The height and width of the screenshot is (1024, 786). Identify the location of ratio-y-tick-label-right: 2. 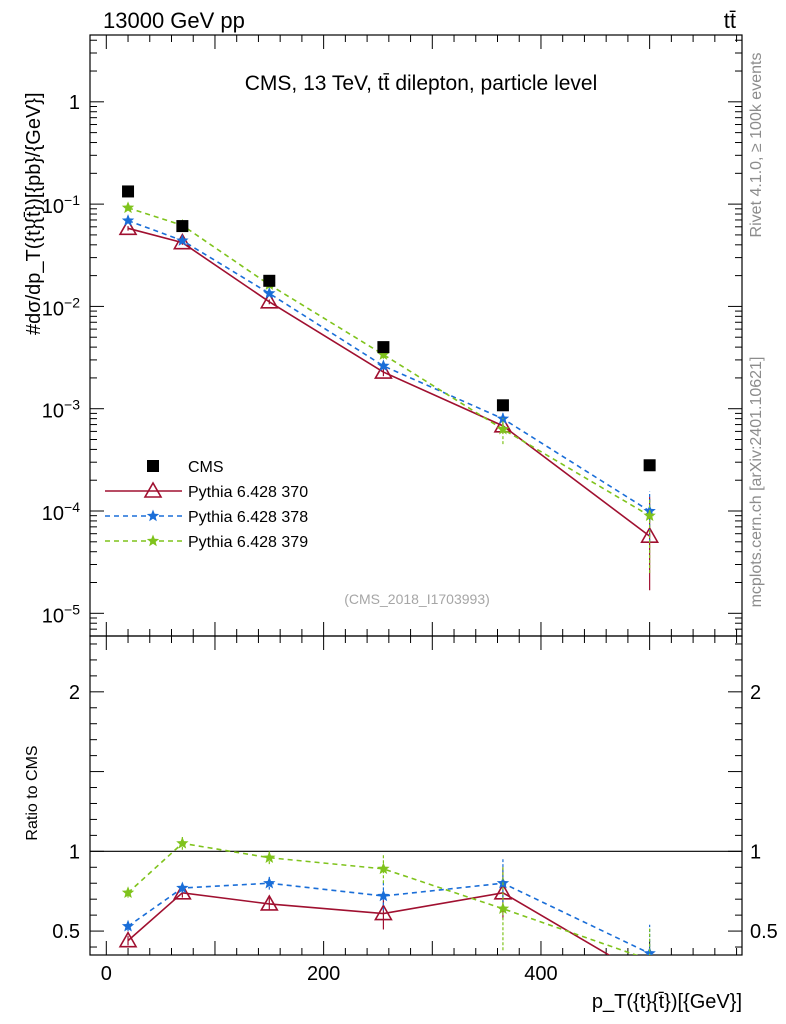
(755, 693).